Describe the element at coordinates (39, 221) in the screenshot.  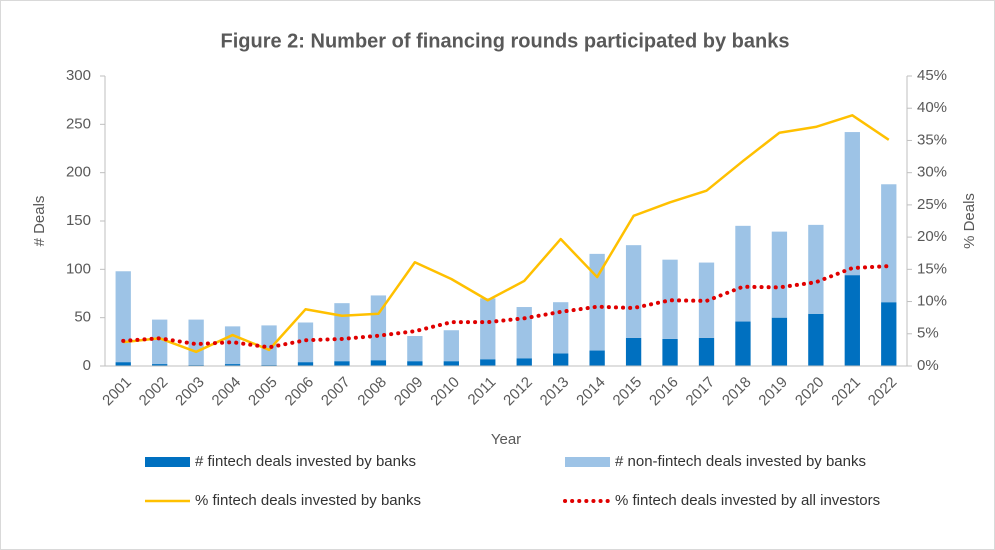
I see `y-axis-label: # Deals` at that location.